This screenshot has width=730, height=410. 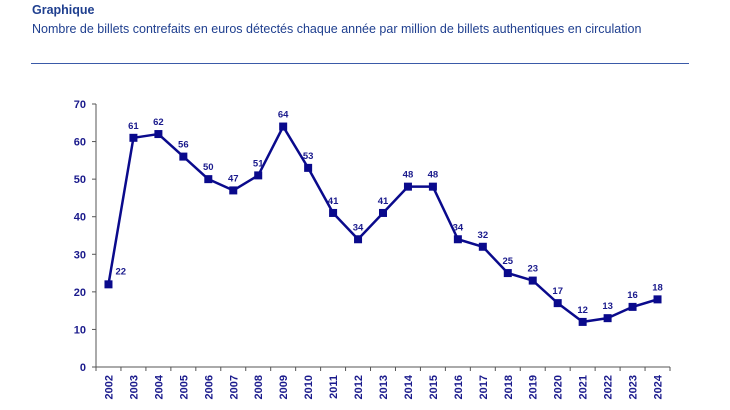 What do you see at coordinates (507, 261) in the screenshot?
I see `data-label: 25` at bounding box center [507, 261].